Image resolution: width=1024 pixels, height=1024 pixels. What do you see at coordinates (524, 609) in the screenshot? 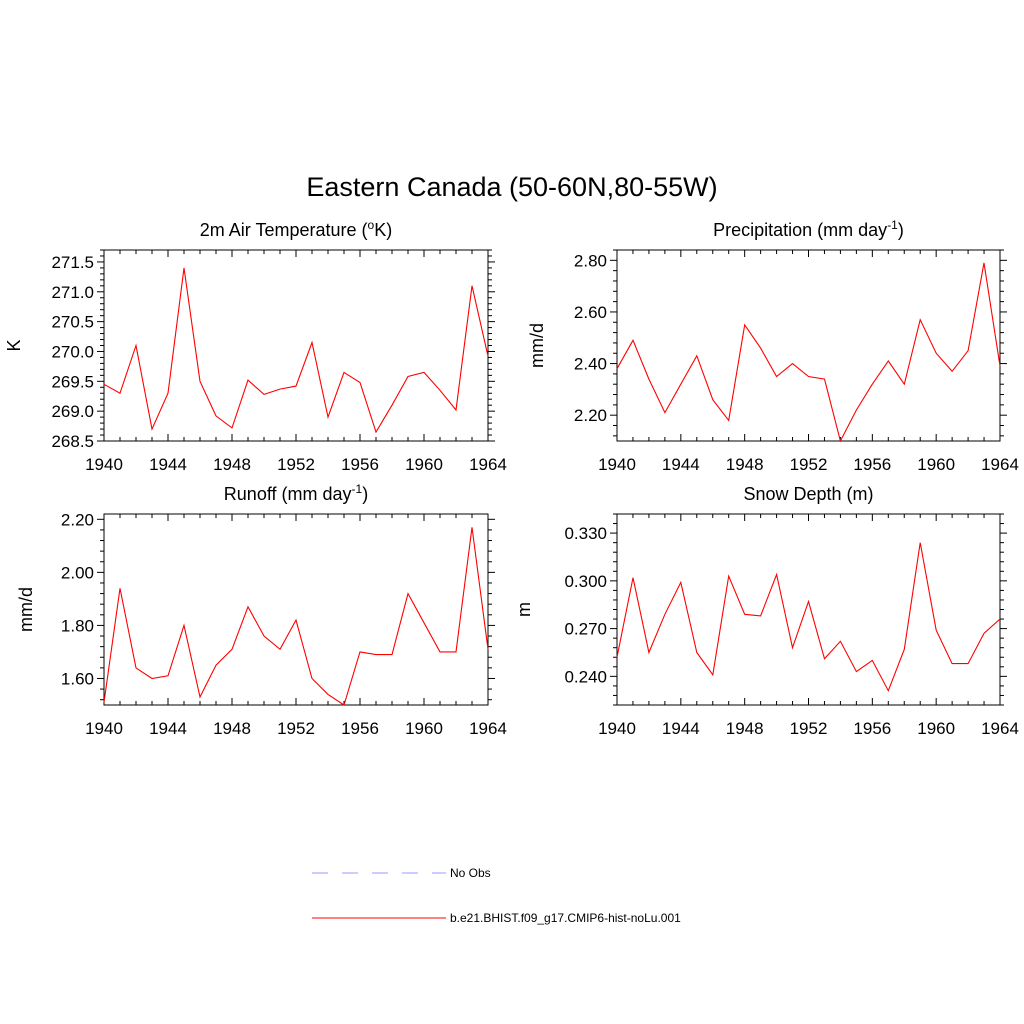
I see `y-axis-label: m` at bounding box center [524, 609].